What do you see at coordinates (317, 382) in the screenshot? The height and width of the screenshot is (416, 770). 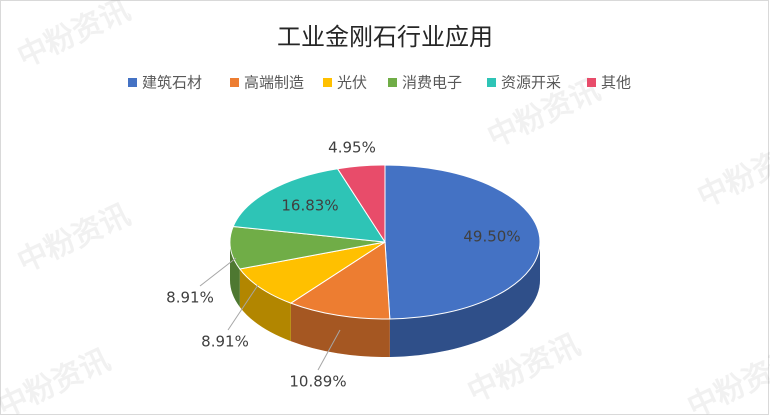 I see `data-label: 10.89%` at bounding box center [317, 382].